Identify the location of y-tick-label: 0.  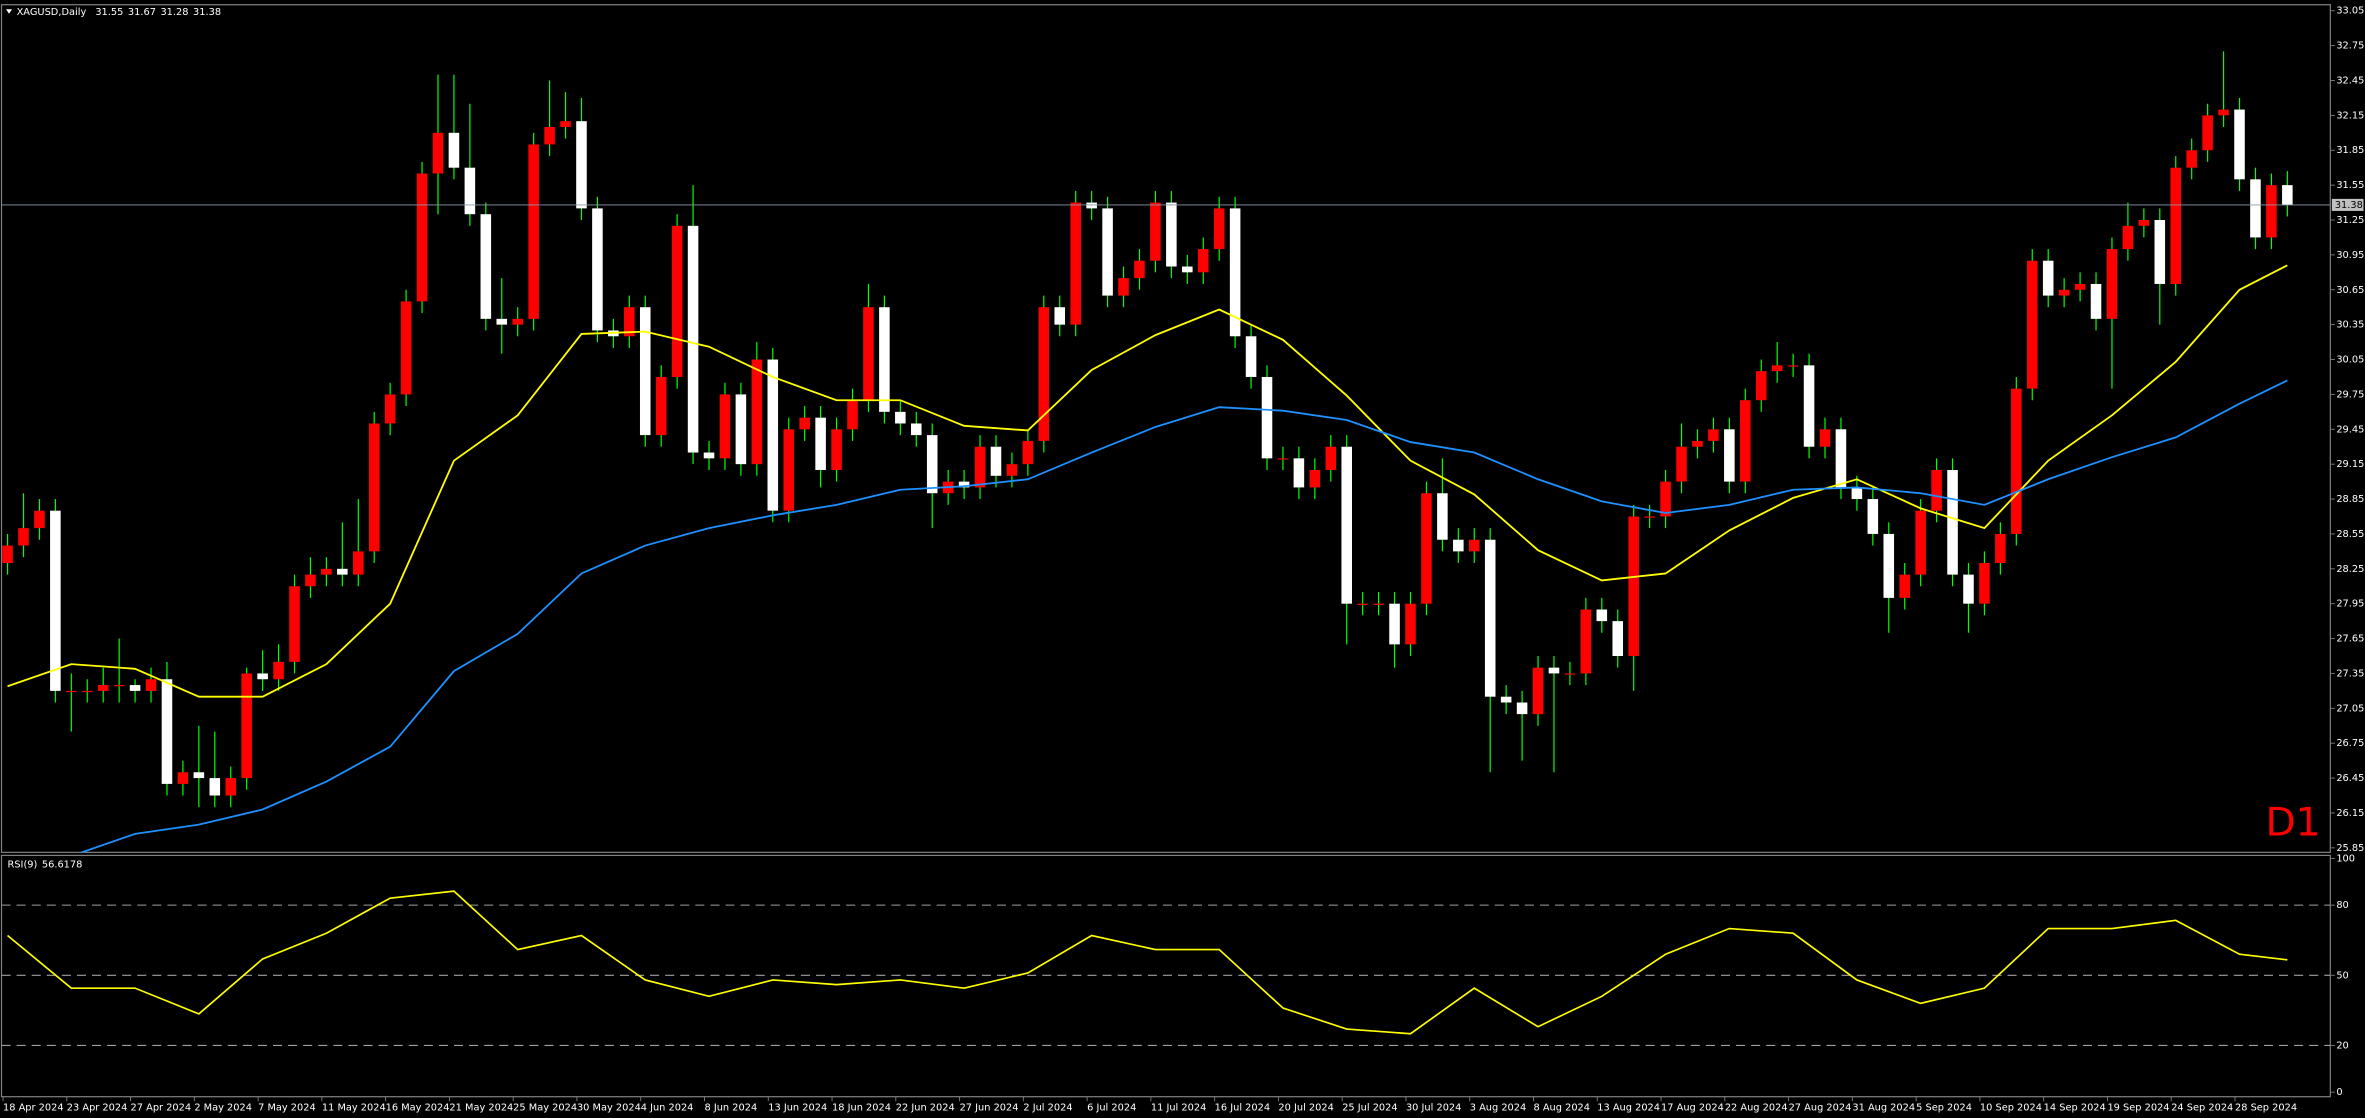
(2339, 1092).